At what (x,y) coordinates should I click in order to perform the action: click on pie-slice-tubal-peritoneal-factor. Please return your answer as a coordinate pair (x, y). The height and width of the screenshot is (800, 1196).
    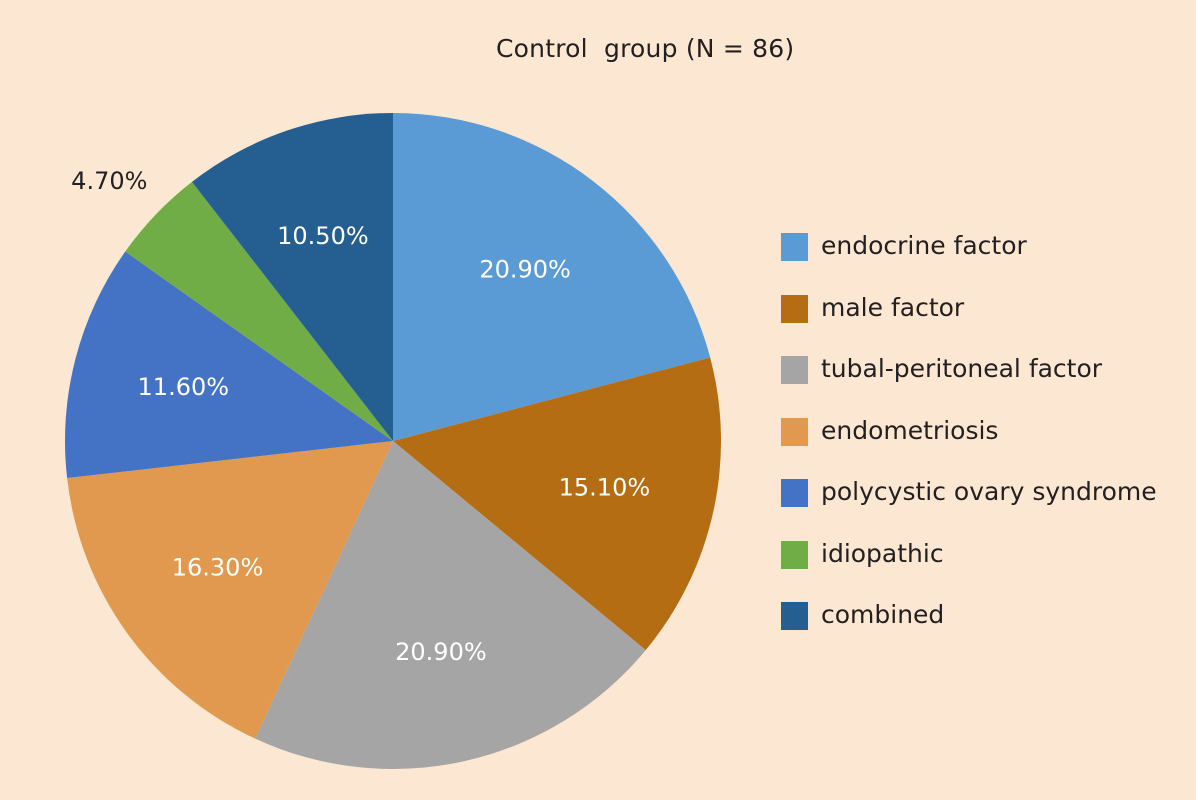
    Looking at the image, I should click on (450, 605).